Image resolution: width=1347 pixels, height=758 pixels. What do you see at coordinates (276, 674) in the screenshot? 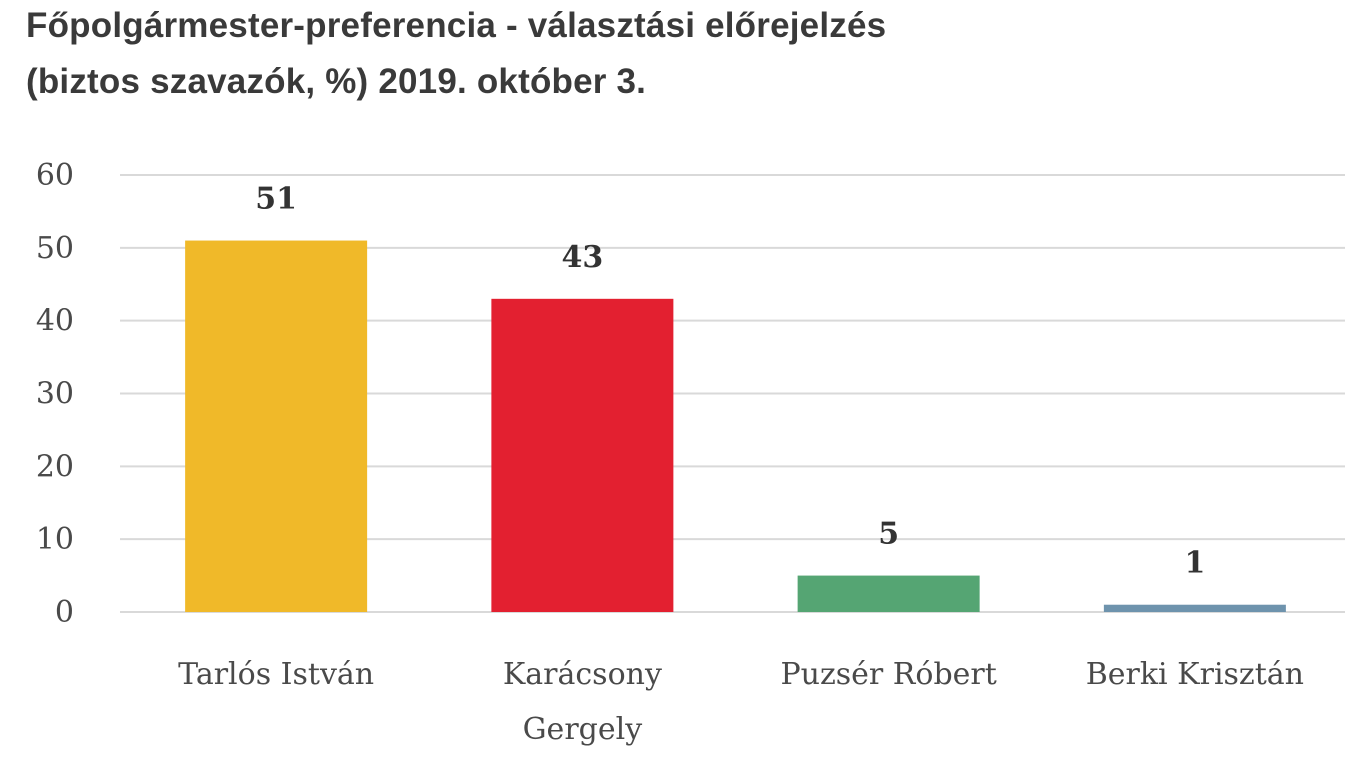
I see `x-tick-label: Tarlós István` at bounding box center [276, 674].